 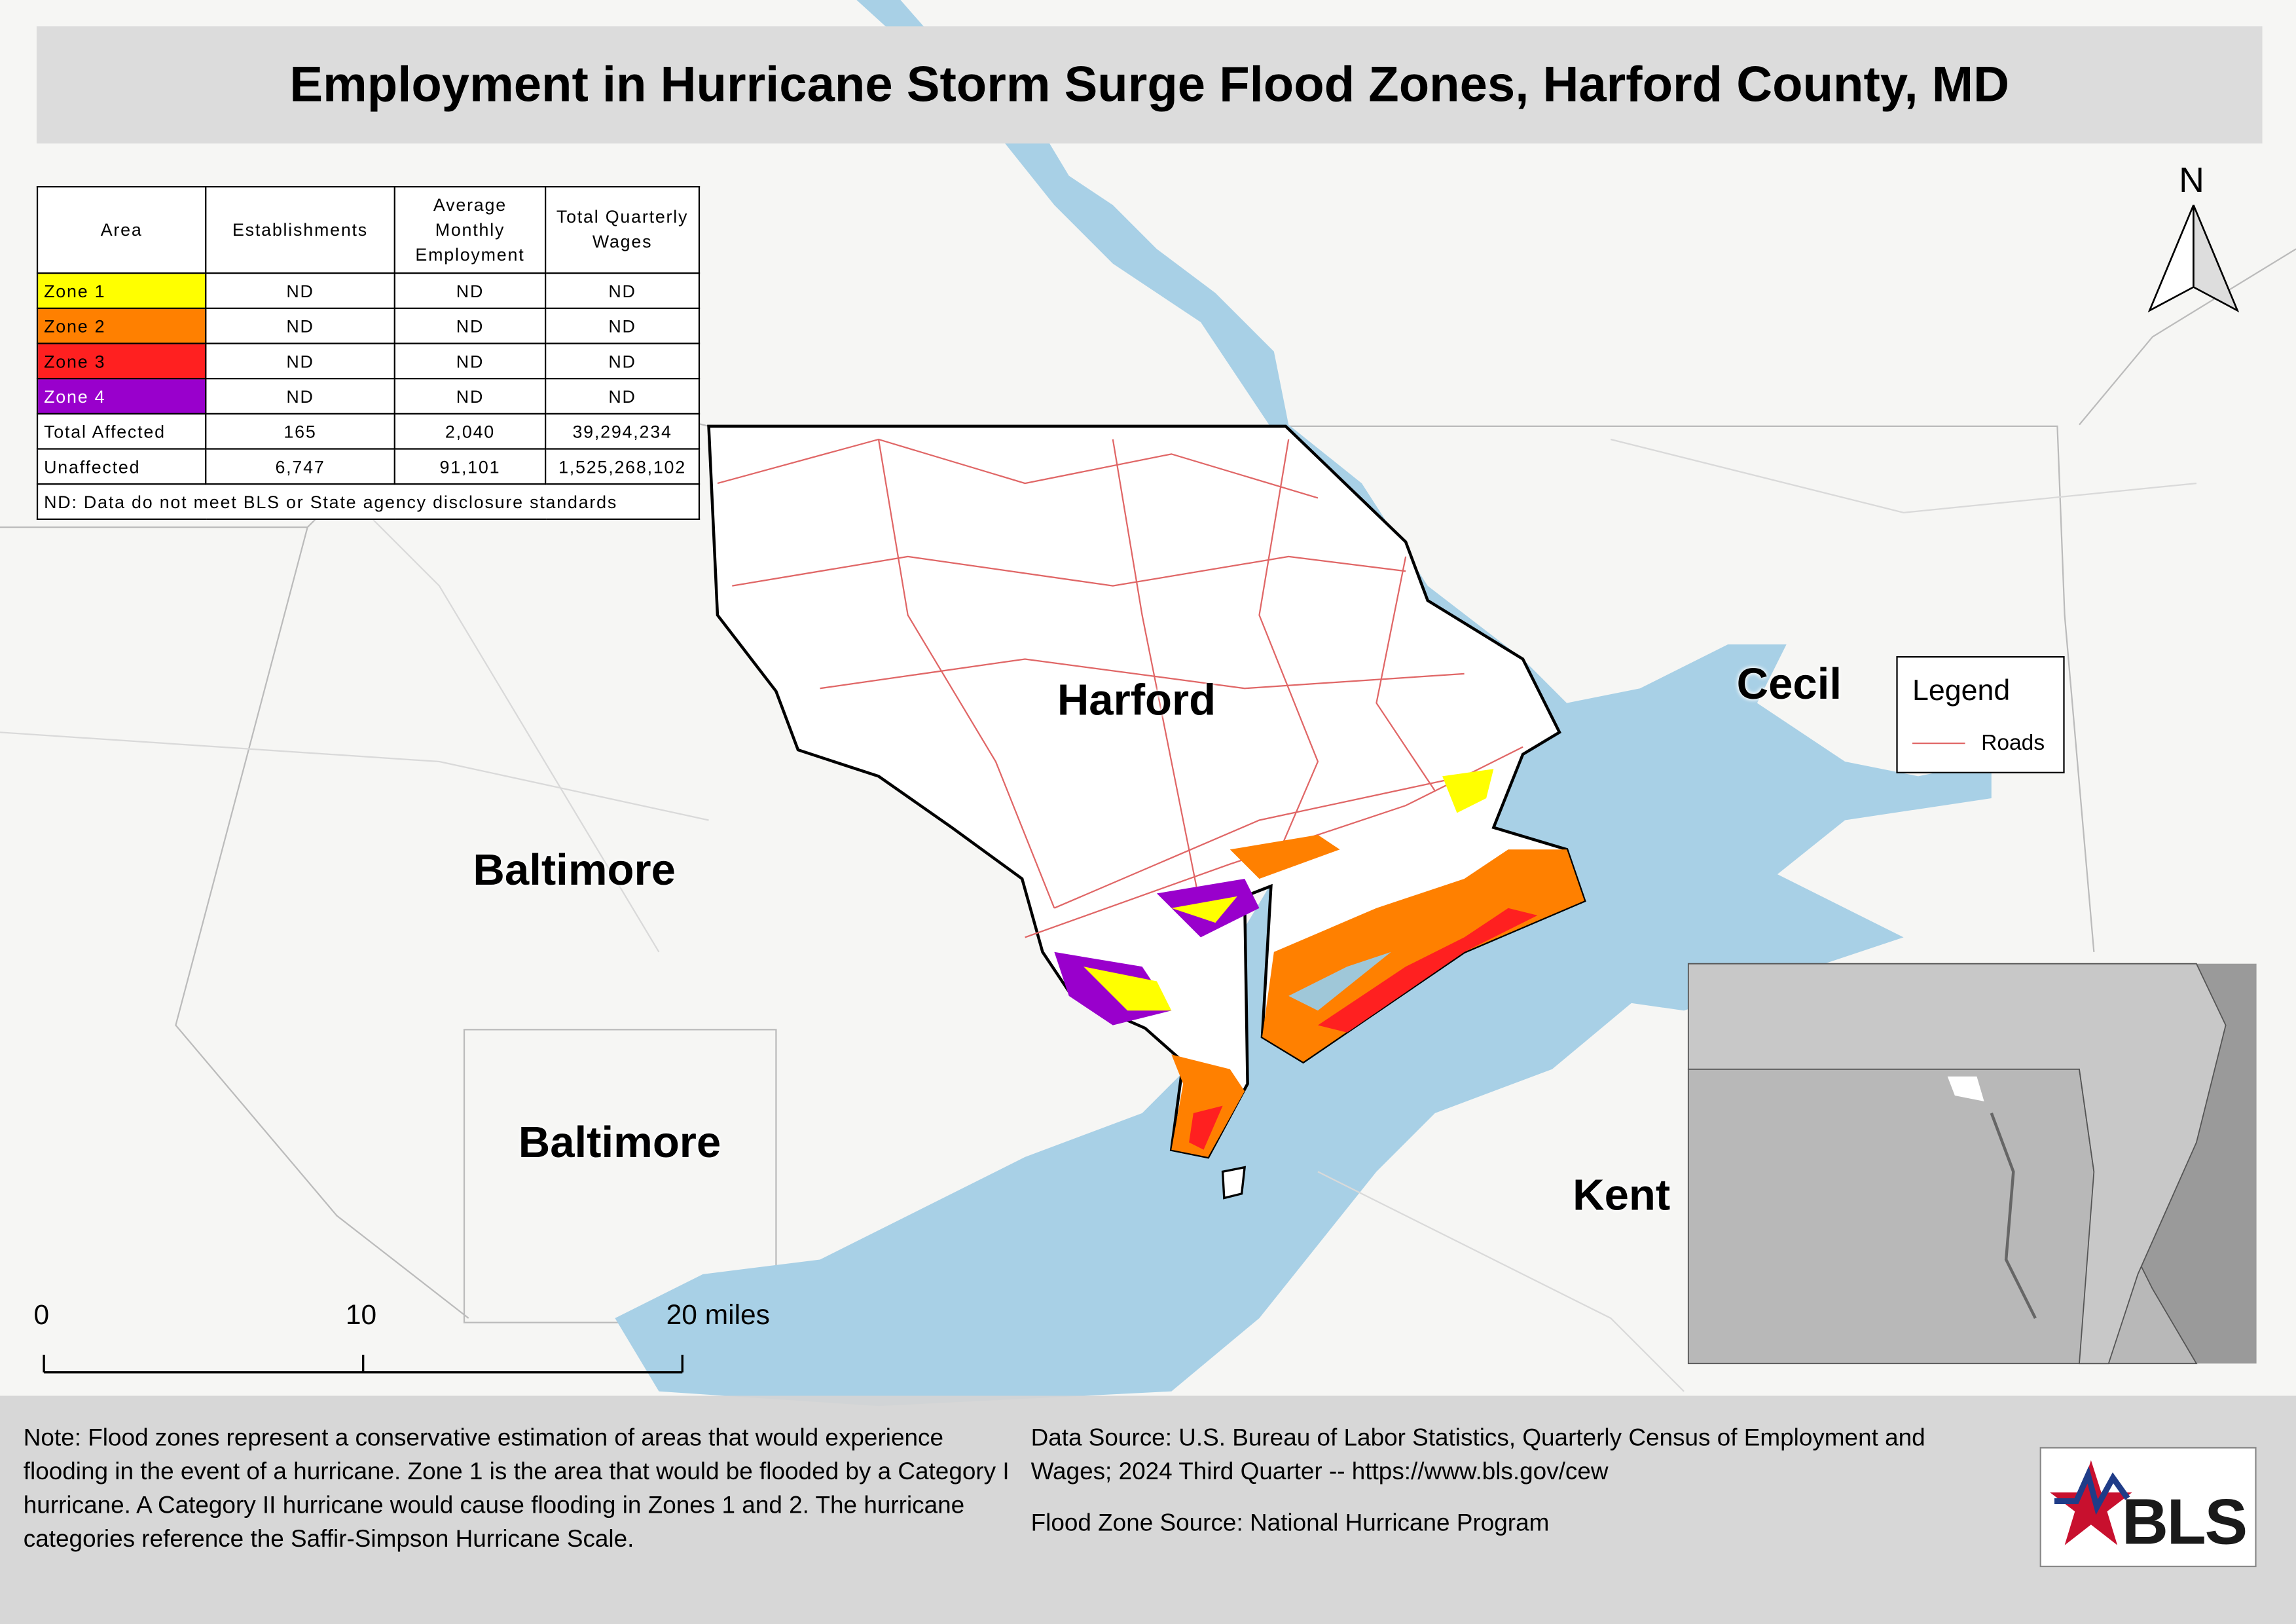 What do you see at coordinates (1136, 701) in the screenshot?
I see `county-label: Harford` at bounding box center [1136, 701].